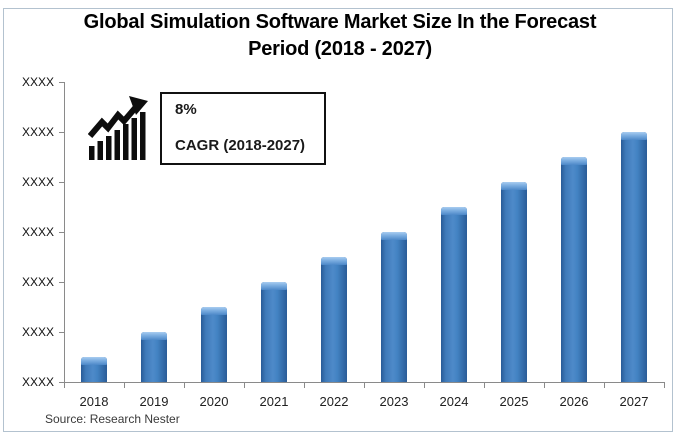 Image resolution: width=680 pixels, height=437 pixels. What do you see at coordinates (454, 401) in the screenshot?
I see `x-axis-label-2024: 2024` at bounding box center [454, 401].